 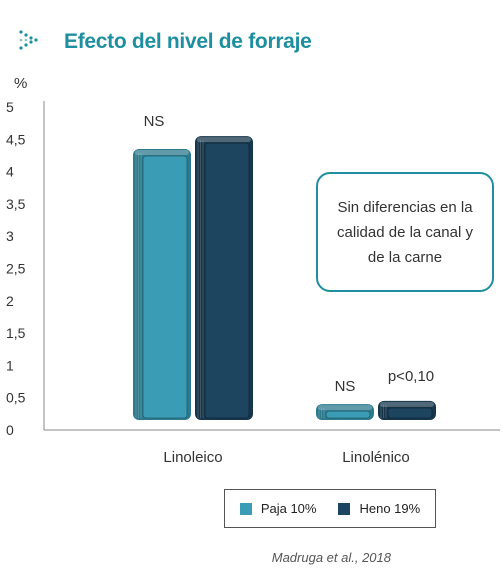 I want to click on y-tick-label: 1, so click(x=10, y=365).